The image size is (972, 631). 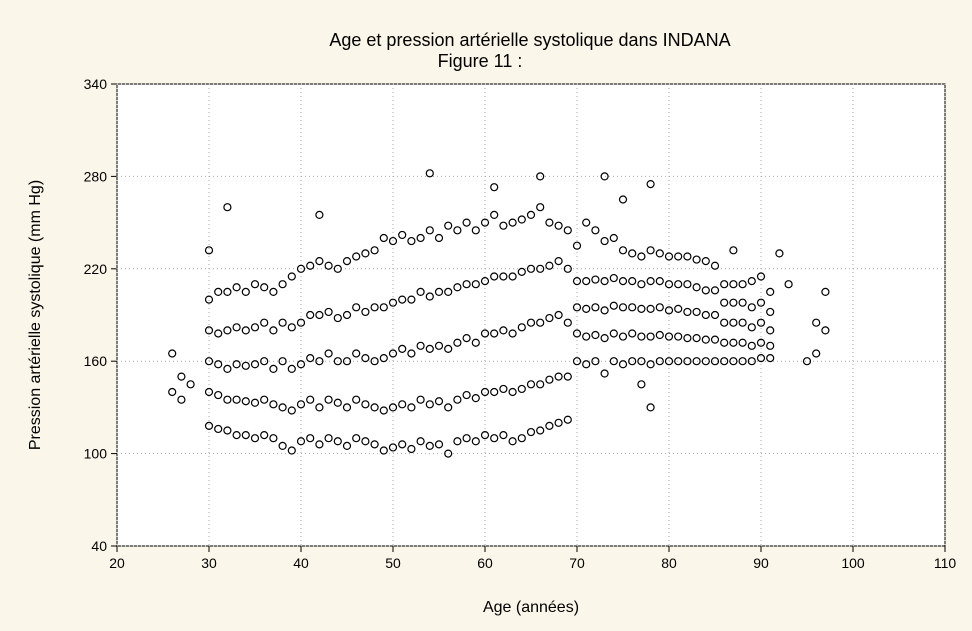 What do you see at coordinates (577, 563) in the screenshot?
I see `x-tick-label: 70` at bounding box center [577, 563].